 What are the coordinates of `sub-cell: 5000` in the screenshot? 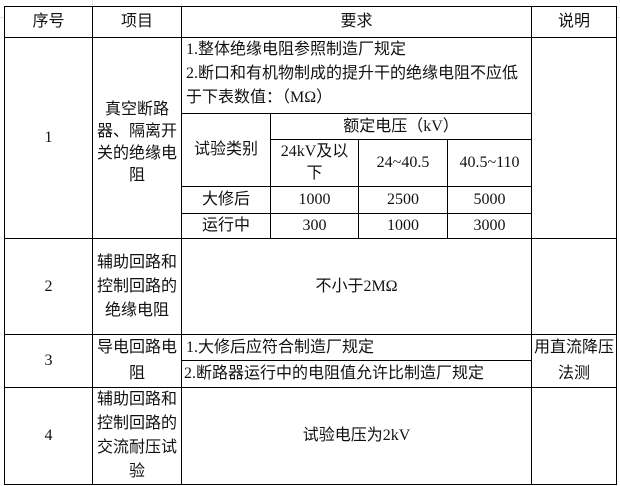 It's located at (489, 200).